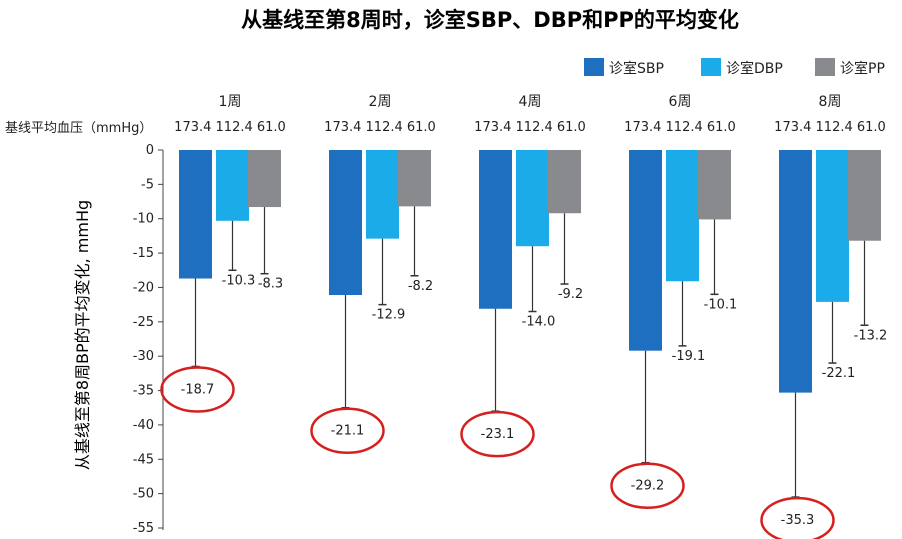 This screenshot has width=902, height=539. What do you see at coordinates (143, 391) in the screenshot?
I see `y-tick-label: -35` at bounding box center [143, 391].